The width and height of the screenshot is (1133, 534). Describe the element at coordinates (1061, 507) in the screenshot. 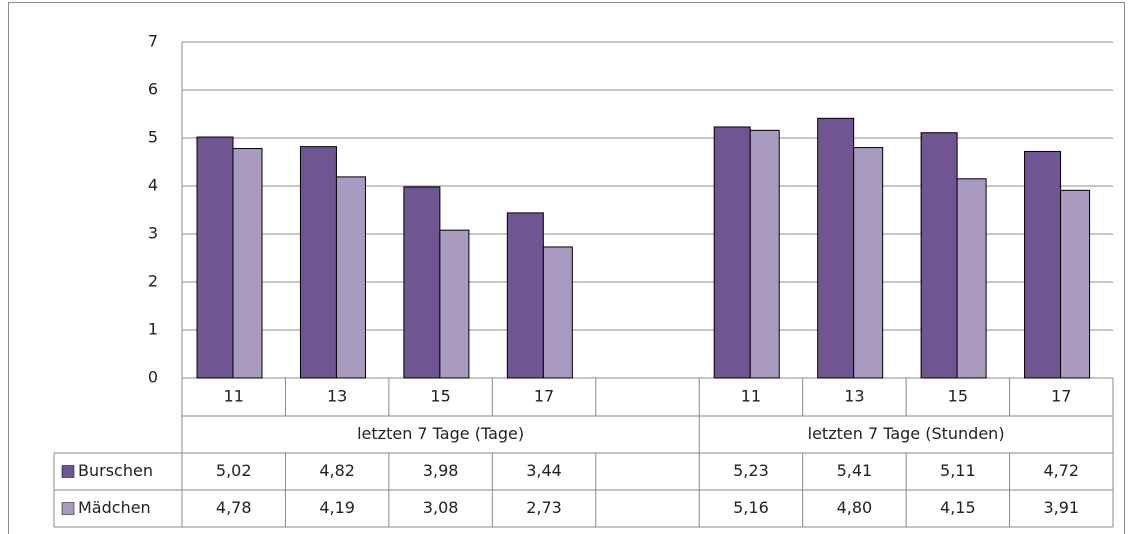

I see `table-value: 3,91` at that location.